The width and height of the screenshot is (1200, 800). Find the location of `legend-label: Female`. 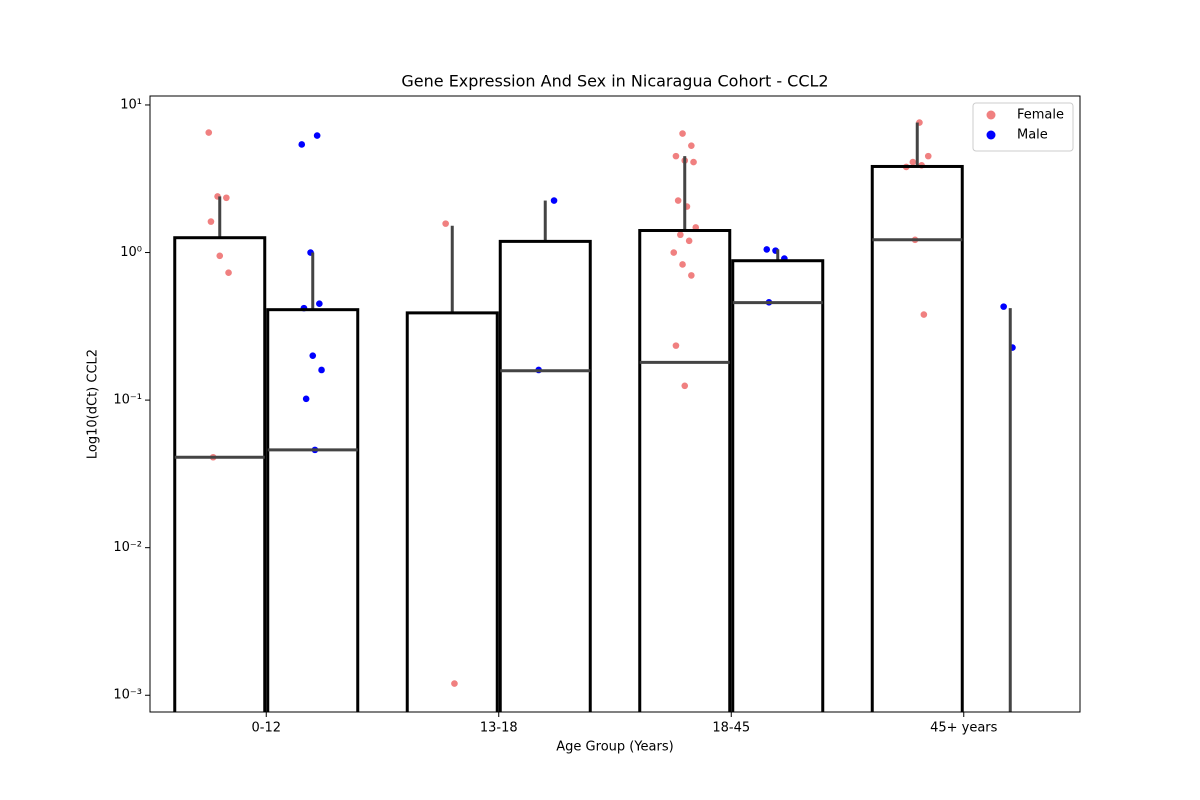

legend-label: Female is located at coordinates (1040, 115).